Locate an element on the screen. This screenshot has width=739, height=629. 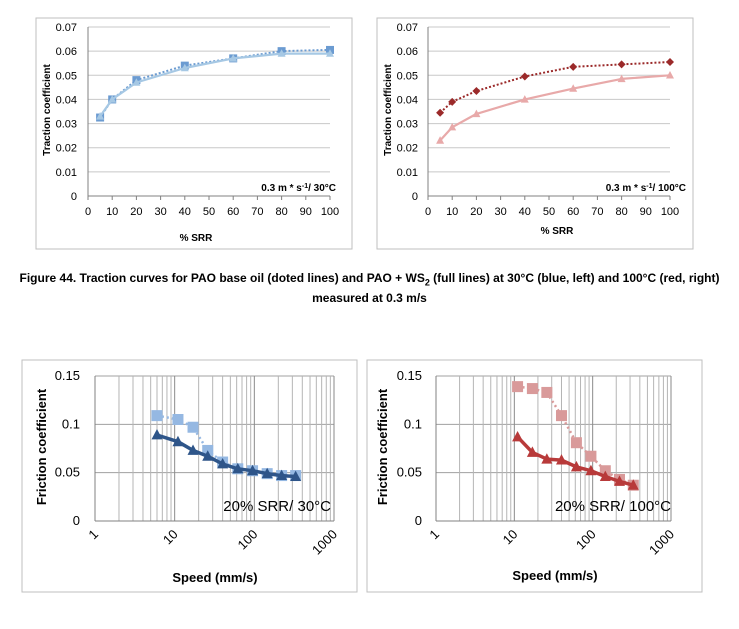
y-tick-label: 0.04 is located at coordinates (66, 100).